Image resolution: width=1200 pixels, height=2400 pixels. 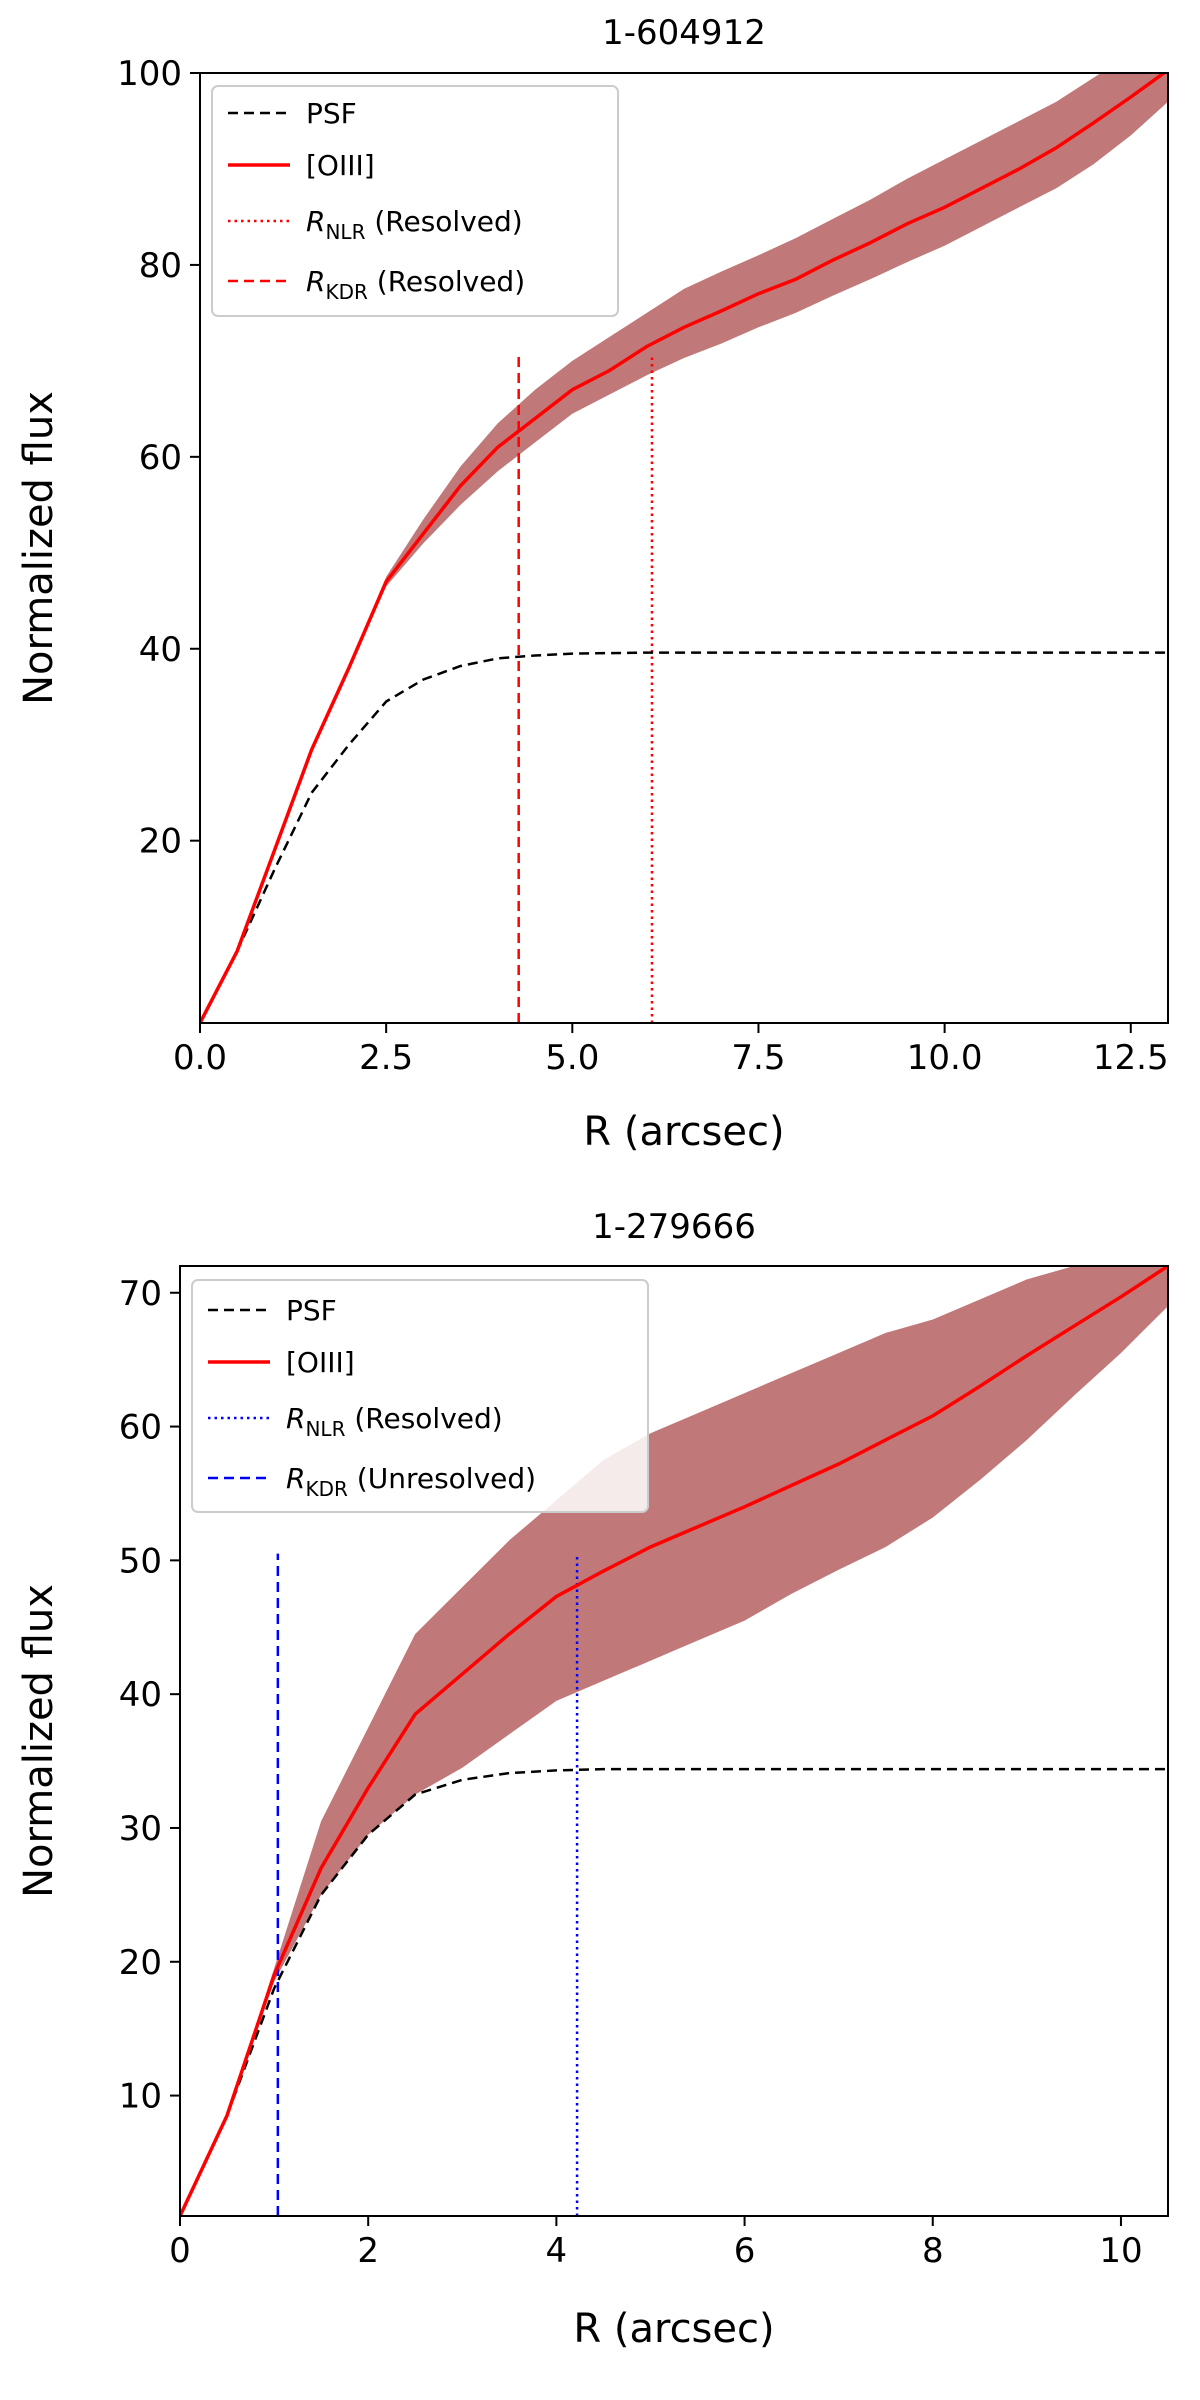 What do you see at coordinates (684, 33) in the screenshot?
I see `chart-title-1: 1-604912` at bounding box center [684, 33].